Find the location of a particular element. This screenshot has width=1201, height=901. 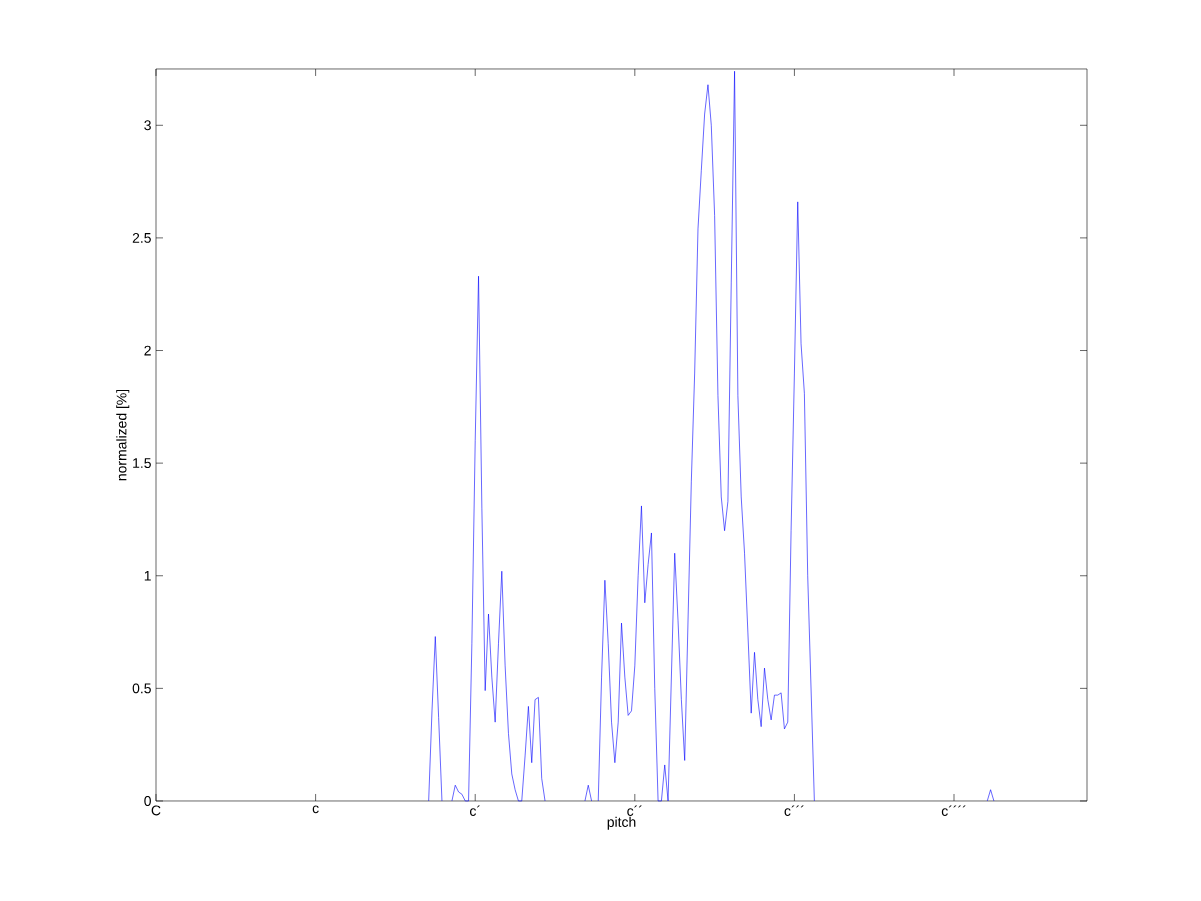

x-tick-label: c is located at coordinates (315, 809).